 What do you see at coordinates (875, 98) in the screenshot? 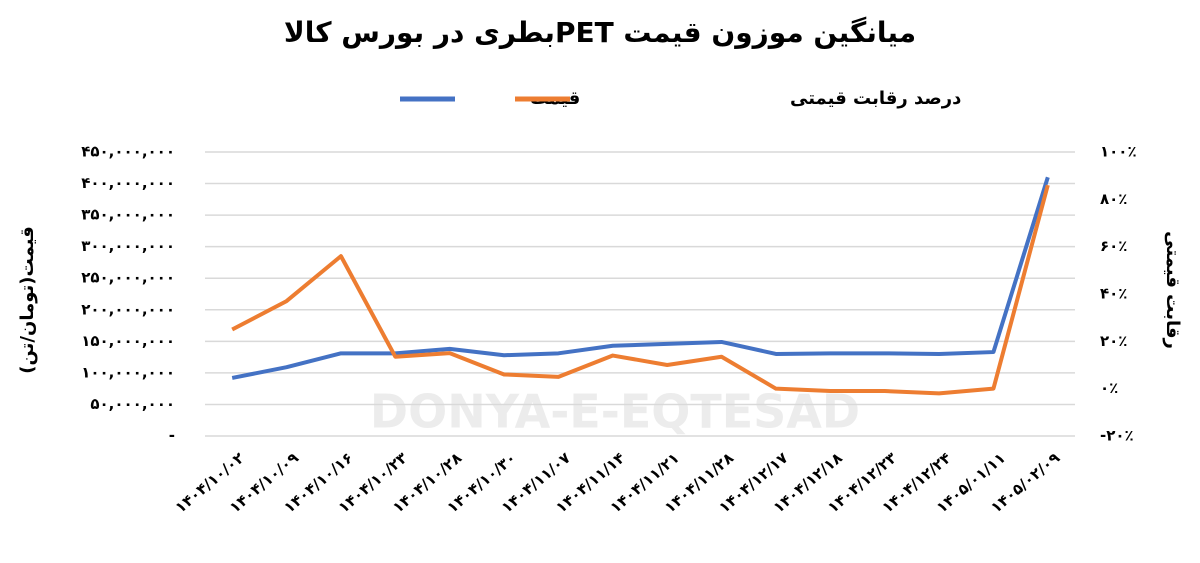
I see `legend-label: درصد رقابت قیمتی` at bounding box center [875, 98].